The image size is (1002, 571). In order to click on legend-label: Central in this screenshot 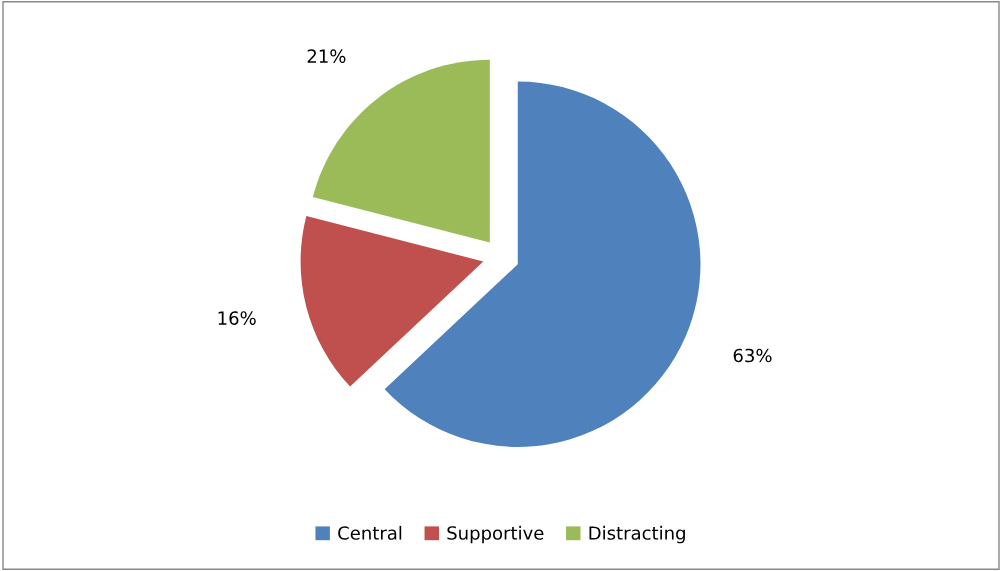, I will do `click(370, 532)`.